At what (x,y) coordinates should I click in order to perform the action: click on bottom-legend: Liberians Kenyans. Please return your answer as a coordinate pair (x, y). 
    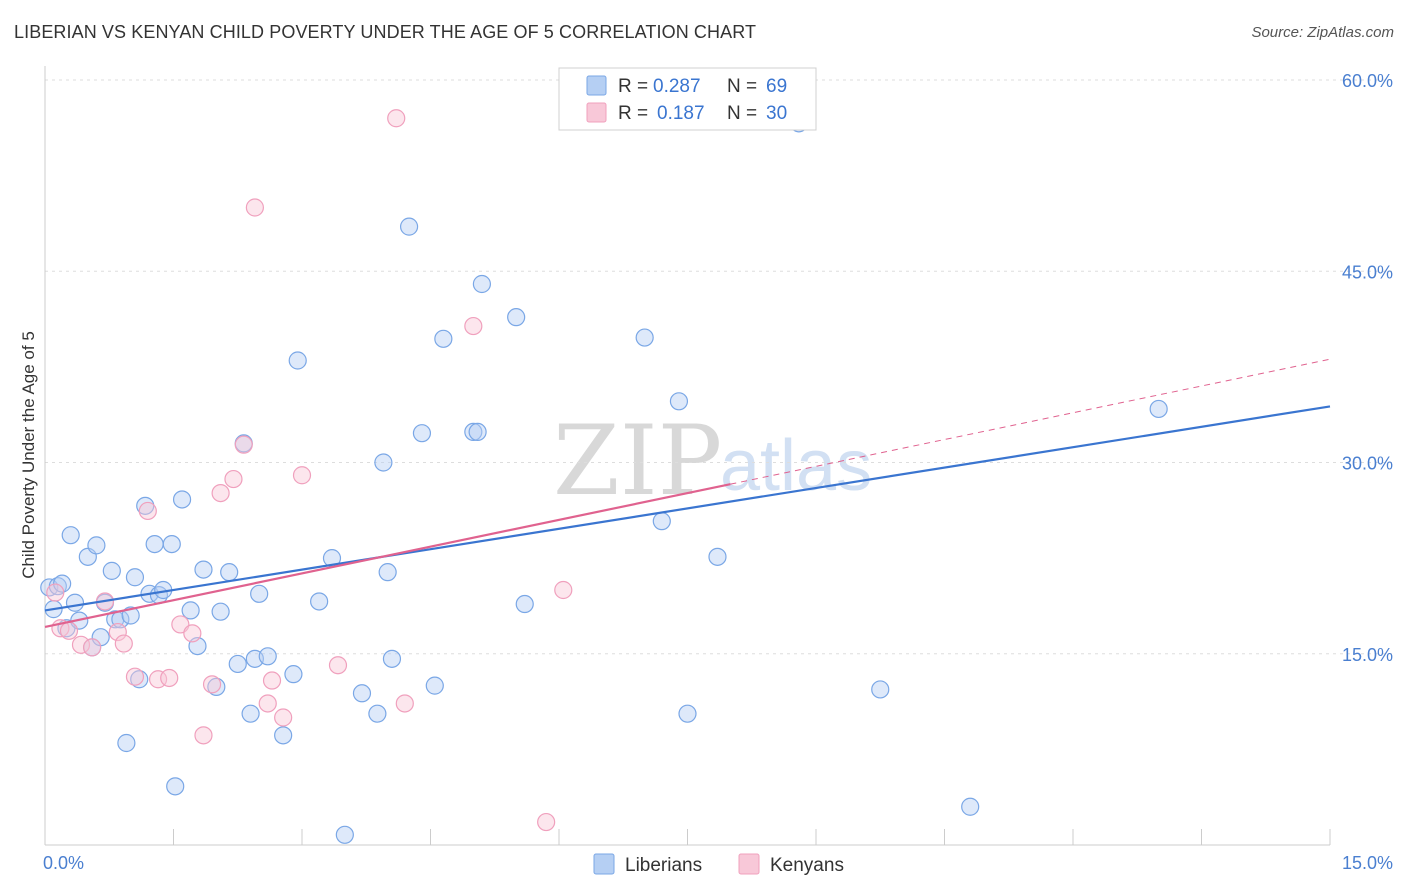
    Looking at the image, I should click on (718, 864).